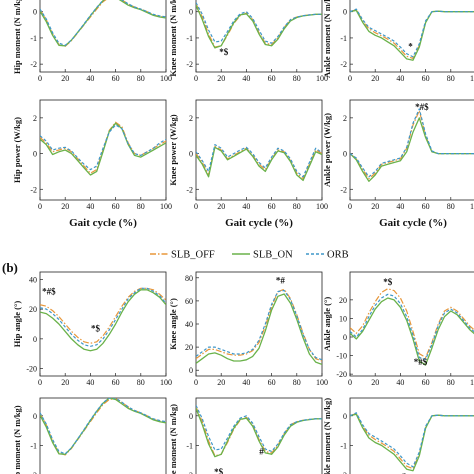 This screenshot has width=474, height=474. I want to click on y-axis-label: Hip angle (°), so click(17, 324).